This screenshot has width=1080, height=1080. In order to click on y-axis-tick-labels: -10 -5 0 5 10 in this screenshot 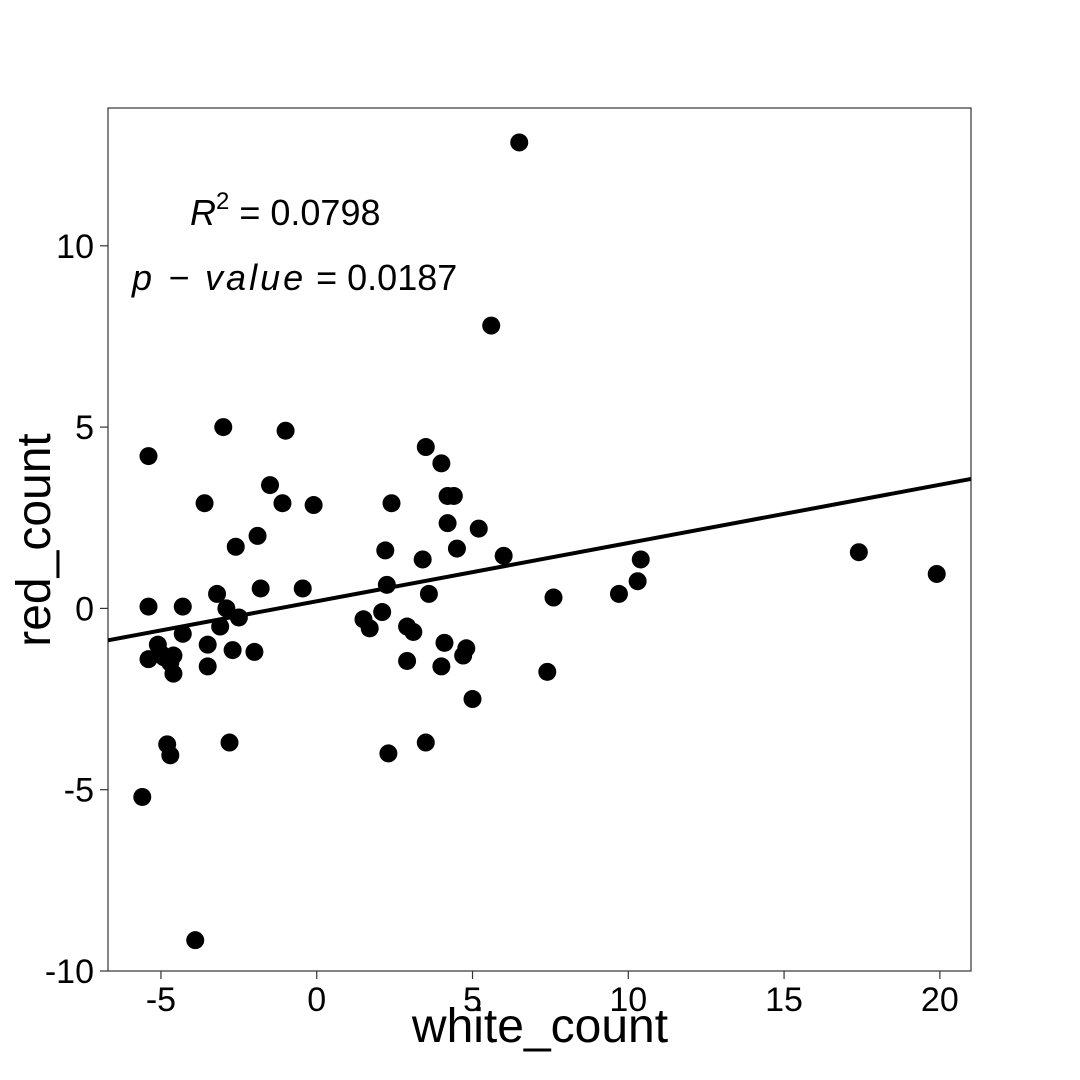, I will do `click(69, 609)`.